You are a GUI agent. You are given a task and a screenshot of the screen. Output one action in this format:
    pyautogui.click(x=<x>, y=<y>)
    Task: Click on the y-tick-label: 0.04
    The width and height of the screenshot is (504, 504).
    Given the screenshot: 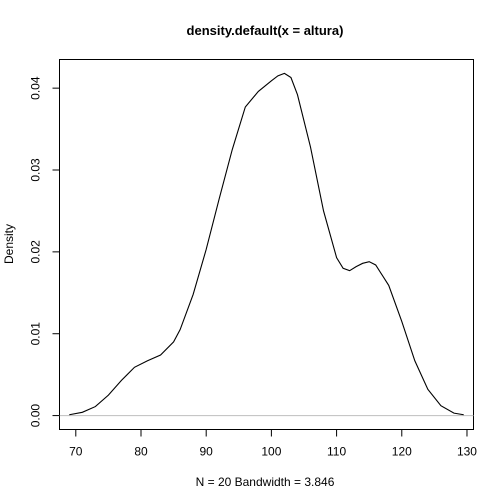 What is the action you would take?
    pyautogui.click(x=36, y=88)
    